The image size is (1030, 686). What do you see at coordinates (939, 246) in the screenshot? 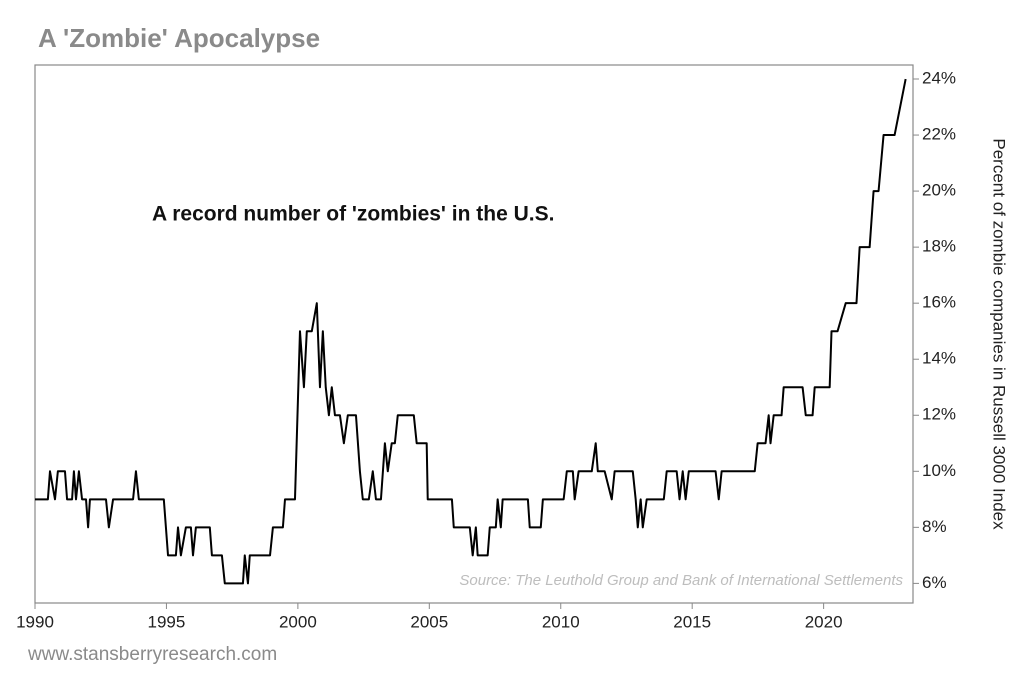
I see `y-tick-label: 18%` at bounding box center [939, 246].